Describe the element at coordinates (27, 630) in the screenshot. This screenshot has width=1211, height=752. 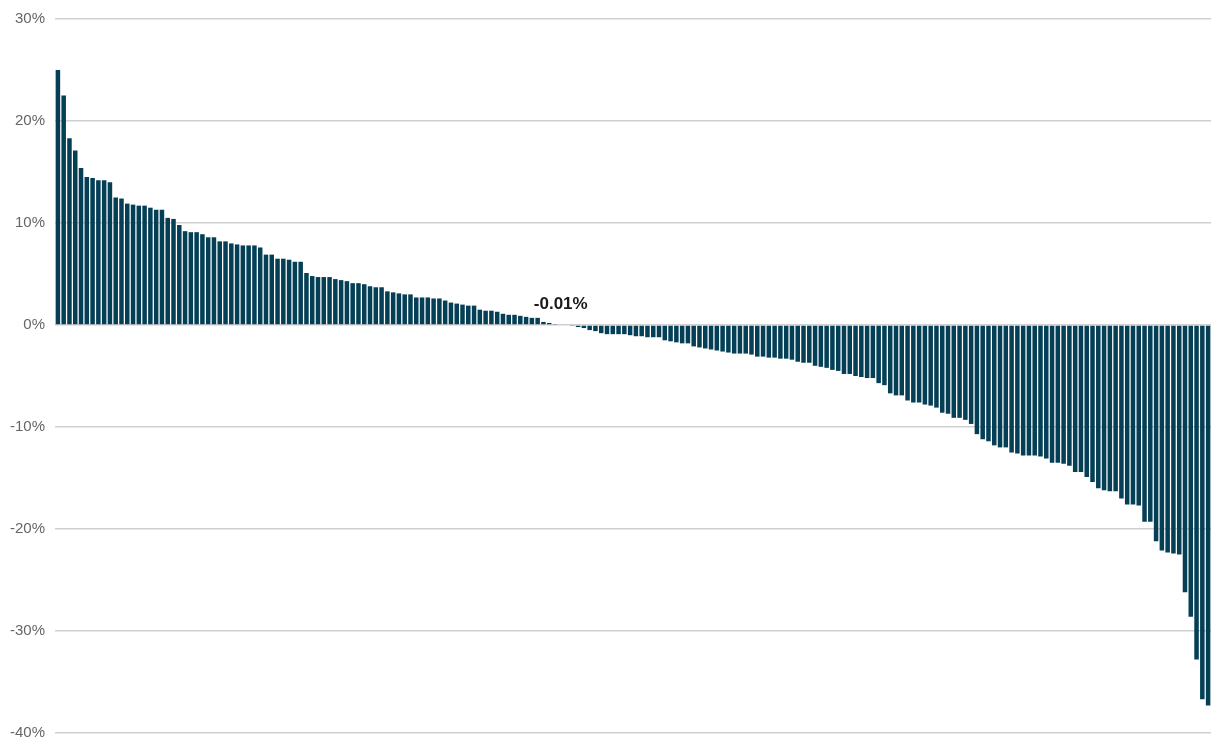
I see `y-tick-label: -30%` at that location.